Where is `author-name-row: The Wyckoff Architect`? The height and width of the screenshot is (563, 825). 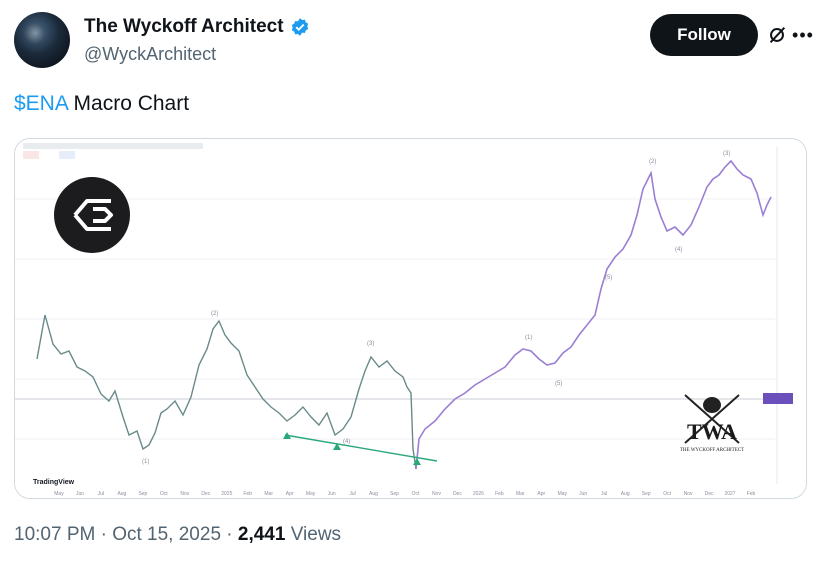
author-name-row: The Wyckoff Architect is located at coordinates (197, 27).